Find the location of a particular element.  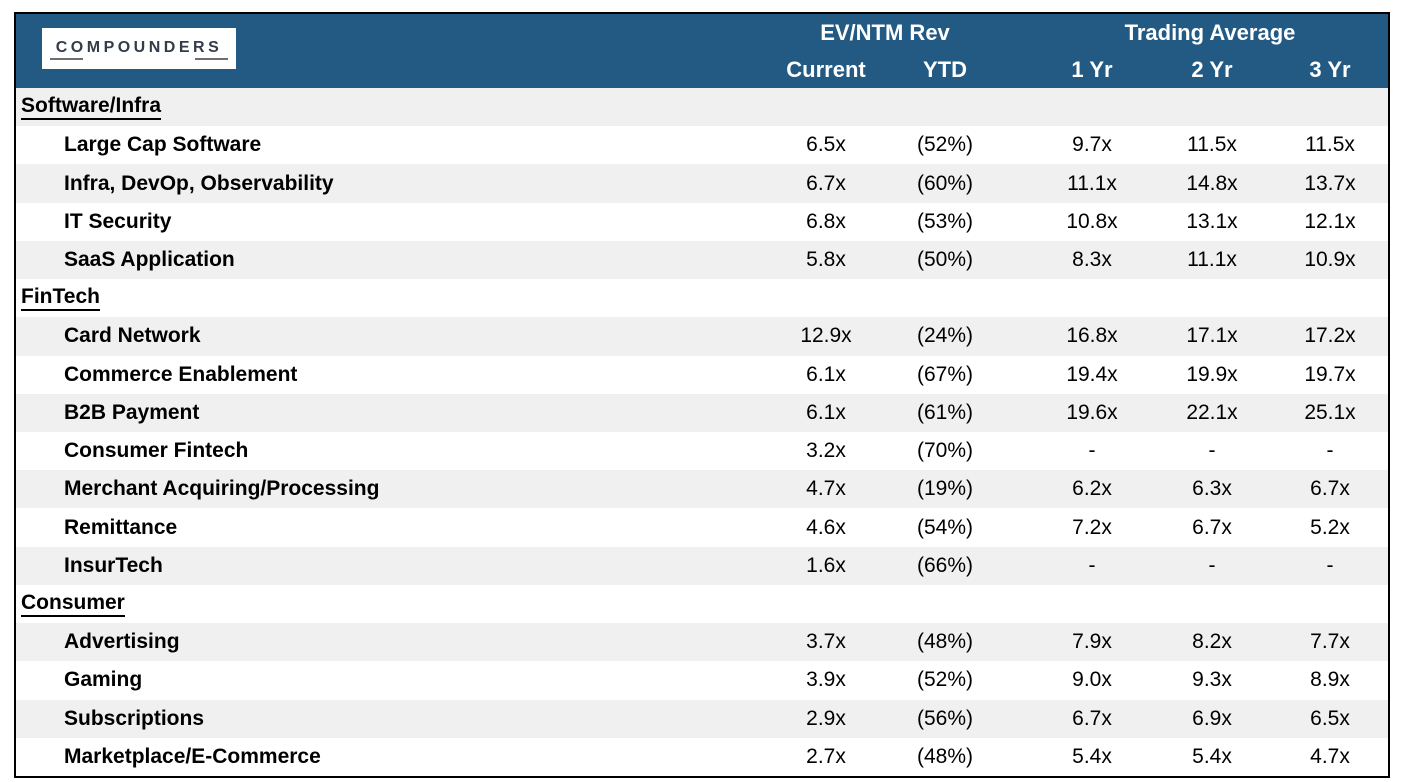

value-cell: (67%) is located at coordinates (945, 374).